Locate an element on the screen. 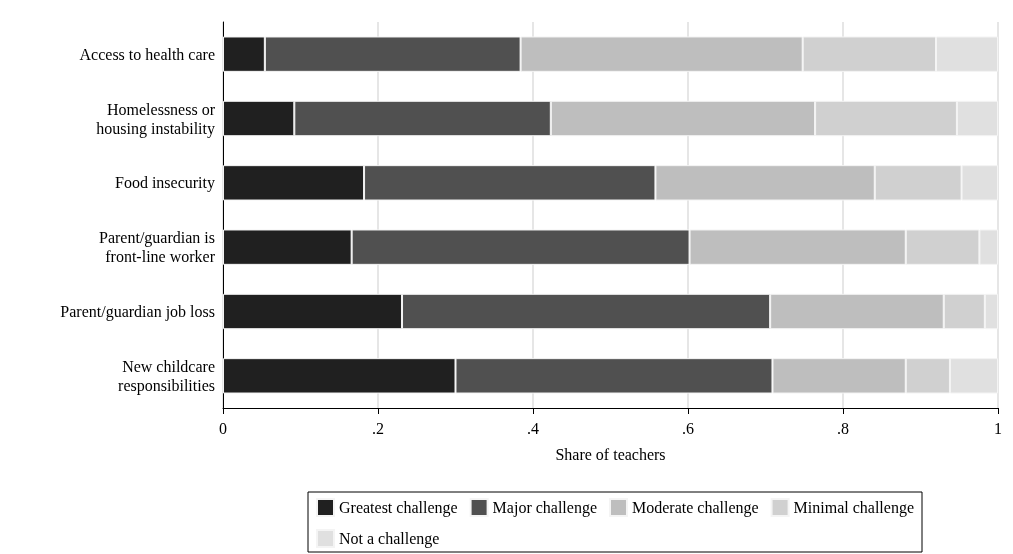 This screenshot has height=554, width=1013. y-tick-label: Parent/guardian job loss is located at coordinates (137, 312).